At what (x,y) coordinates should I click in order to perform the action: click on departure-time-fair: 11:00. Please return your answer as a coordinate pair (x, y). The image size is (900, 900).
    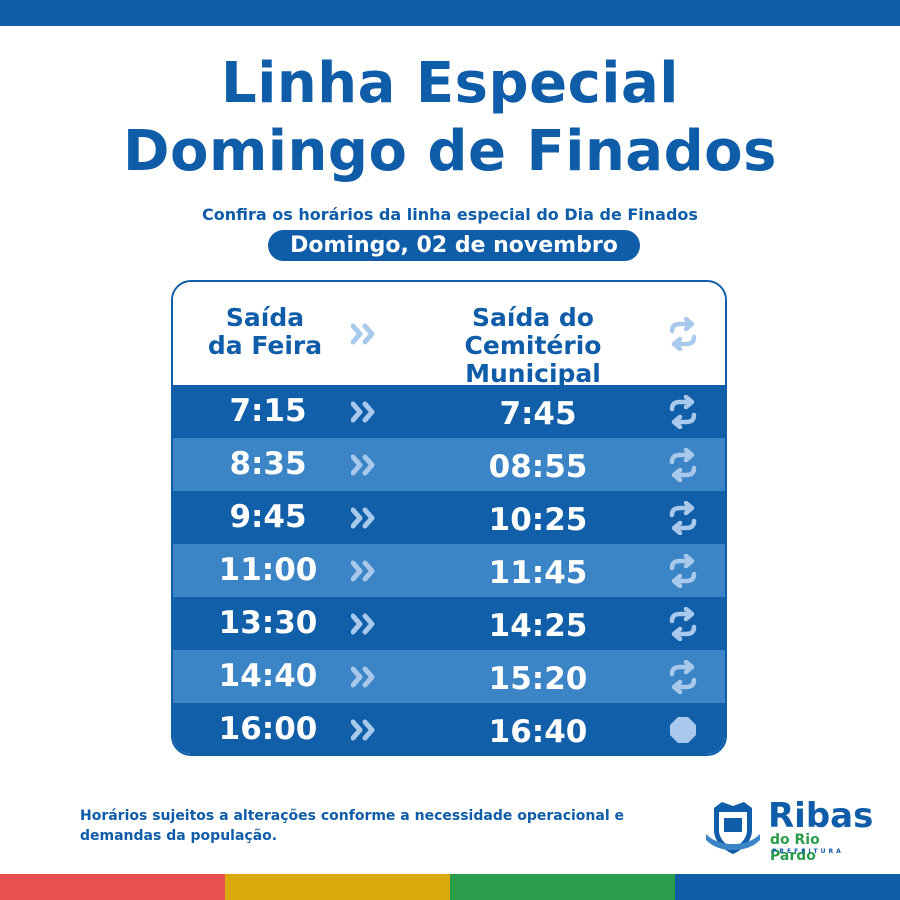
    Looking at the image, I should click on (268, 570).